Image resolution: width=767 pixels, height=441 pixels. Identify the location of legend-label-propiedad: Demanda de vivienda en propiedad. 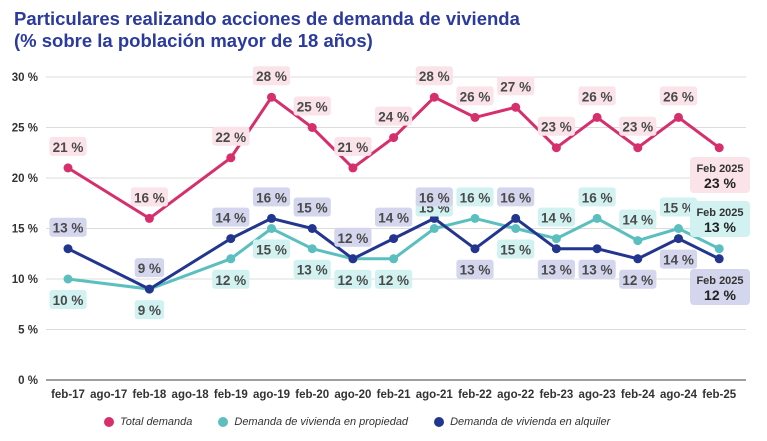
(321, 422).